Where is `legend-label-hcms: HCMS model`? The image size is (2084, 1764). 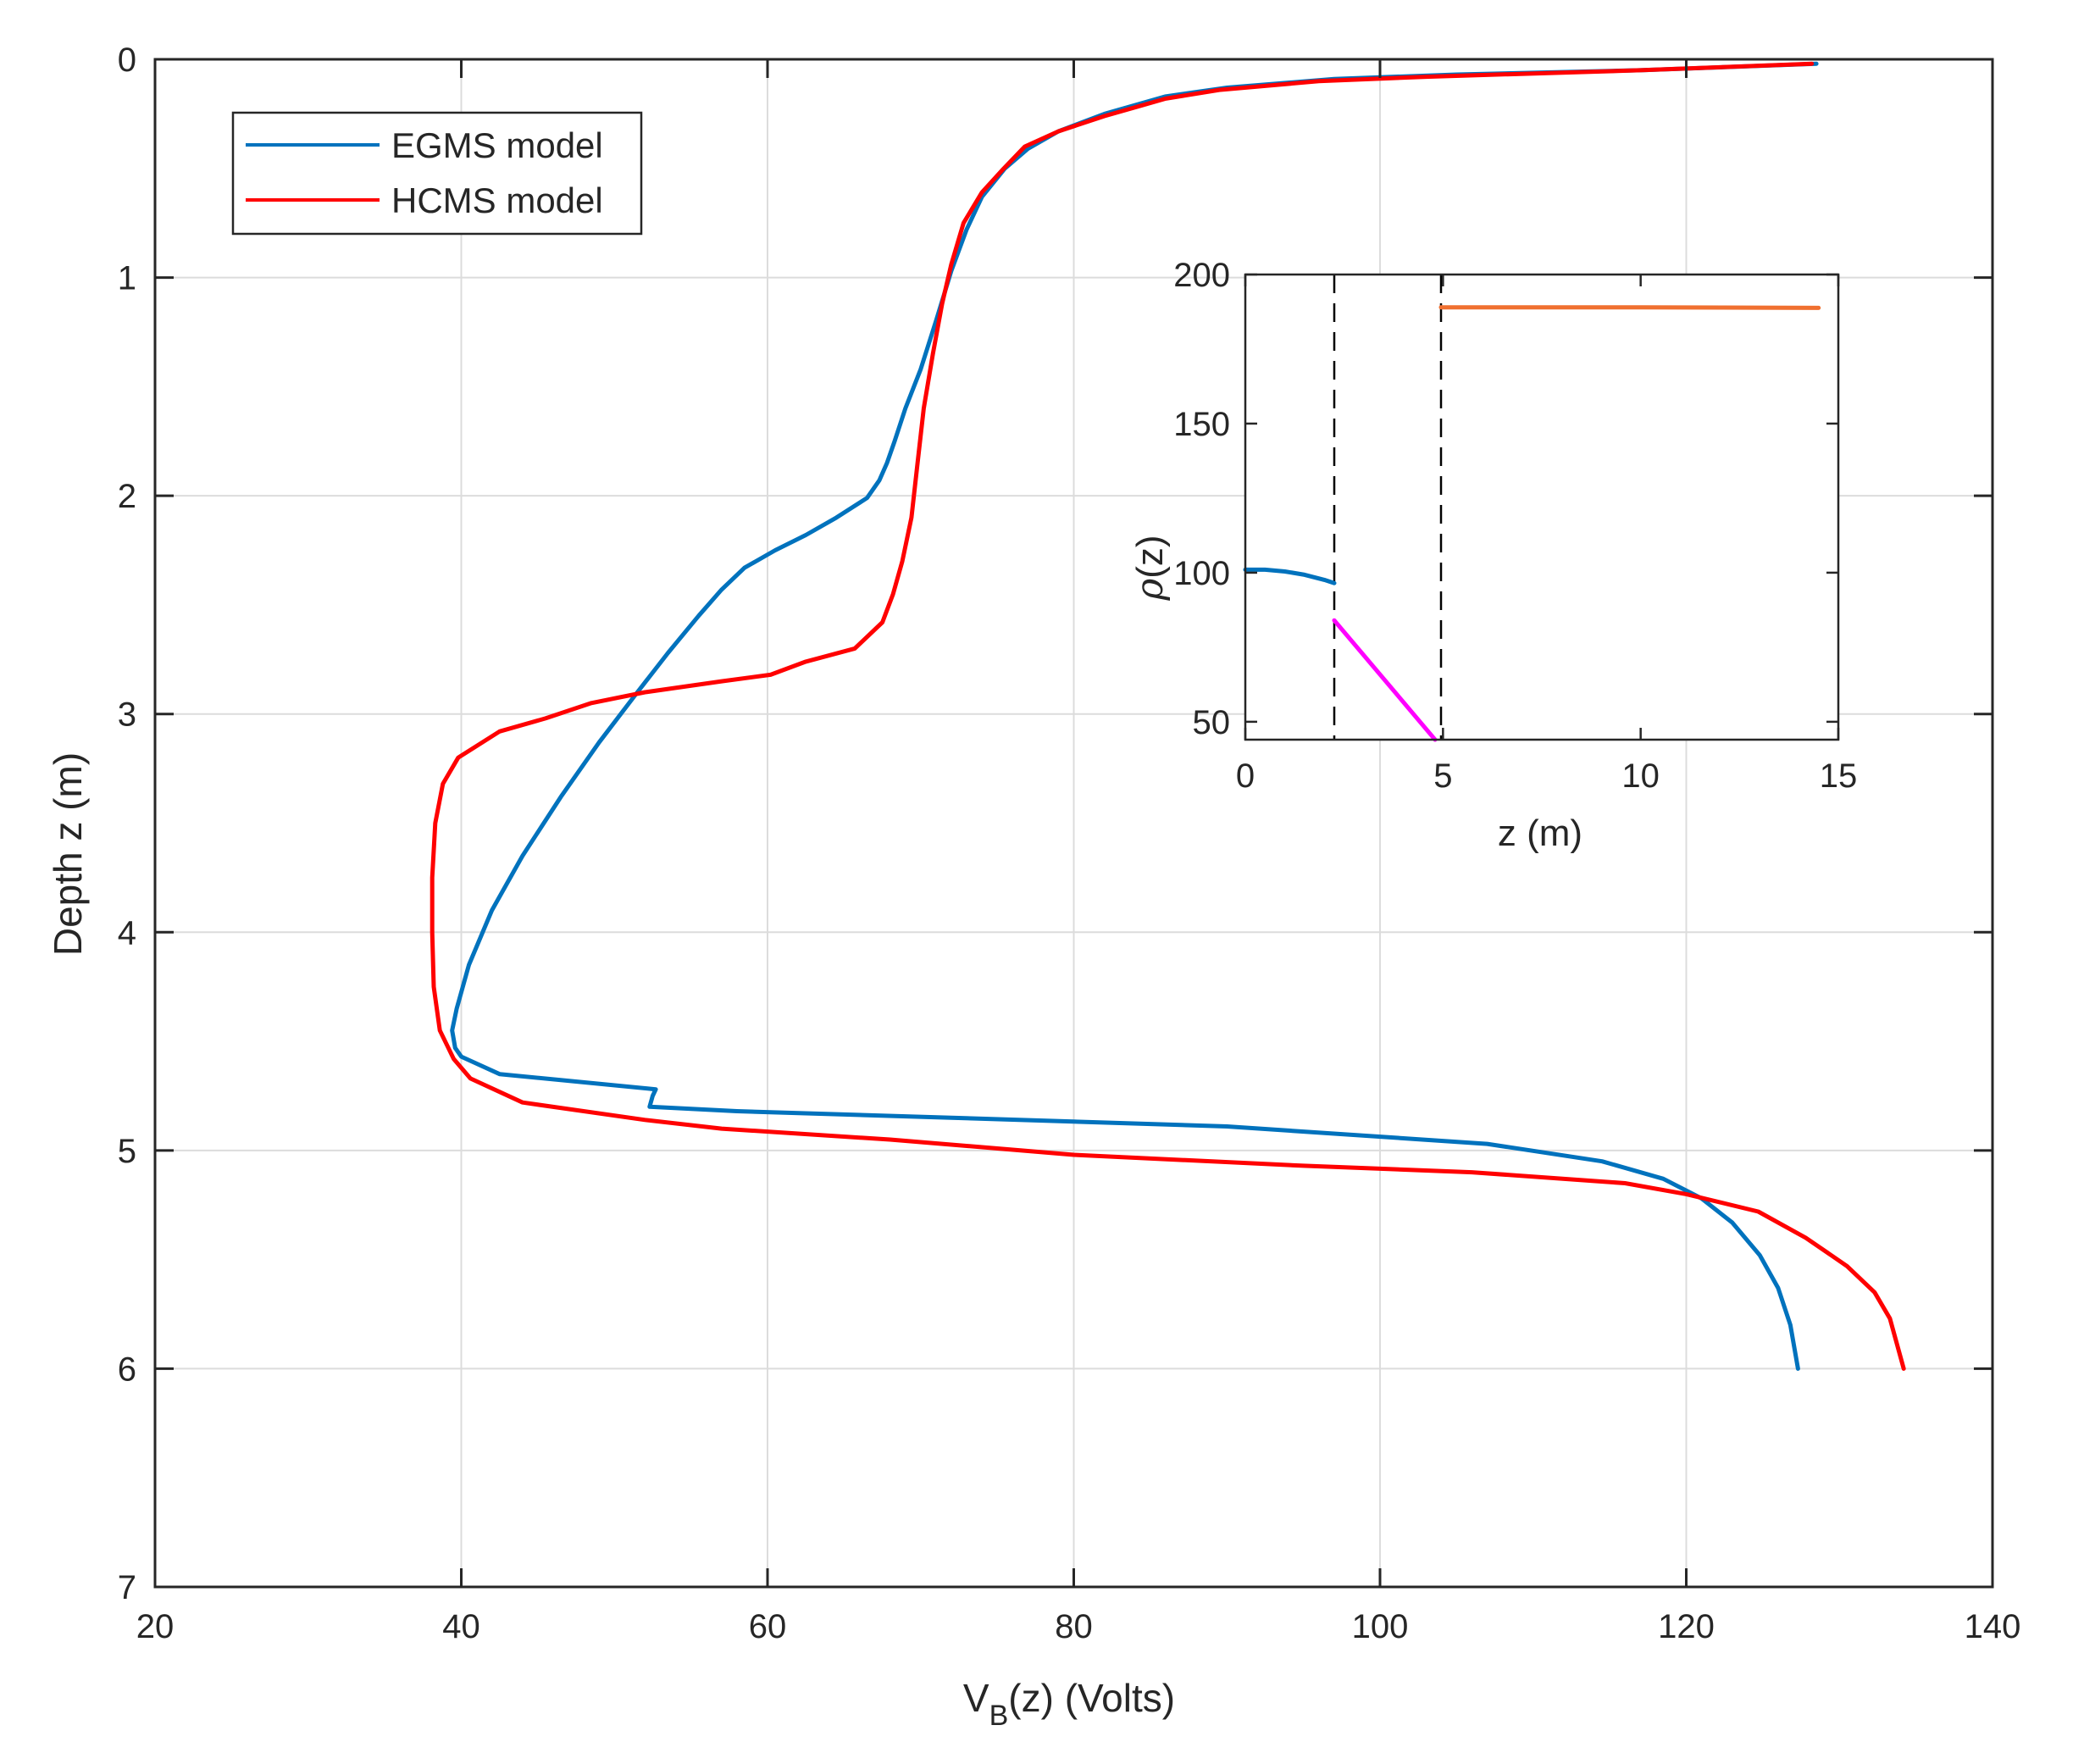 legend-label-hcms: HCMS model is located at coordinates (497, 200).